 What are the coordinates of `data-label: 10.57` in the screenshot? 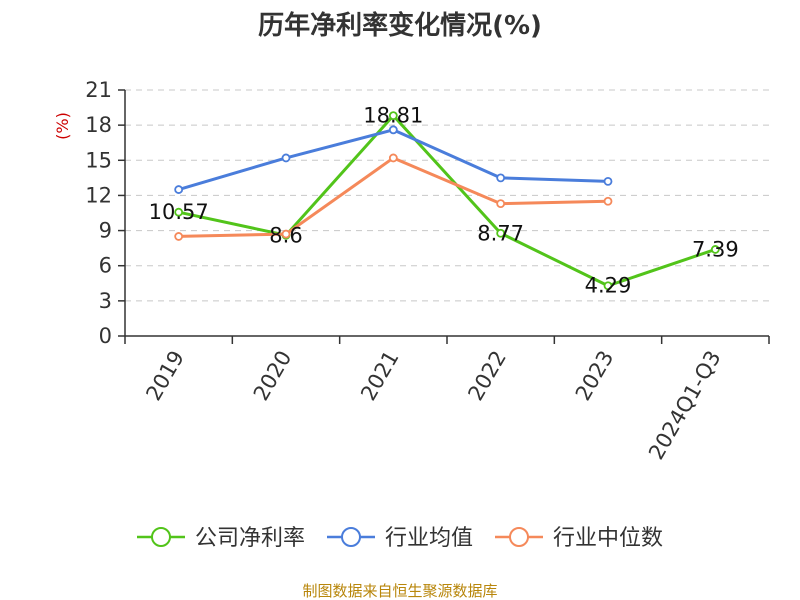 It's located at (179, 212).